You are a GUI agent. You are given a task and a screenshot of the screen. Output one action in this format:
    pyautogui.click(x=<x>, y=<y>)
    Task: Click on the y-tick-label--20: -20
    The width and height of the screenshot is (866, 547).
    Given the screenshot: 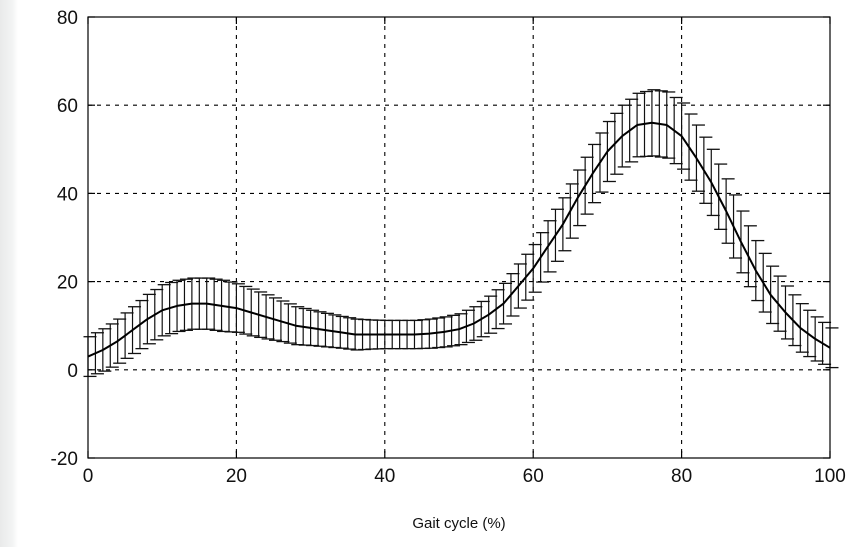 What is the action you would take?
    pyautogui.click(x=64, y=459)
    